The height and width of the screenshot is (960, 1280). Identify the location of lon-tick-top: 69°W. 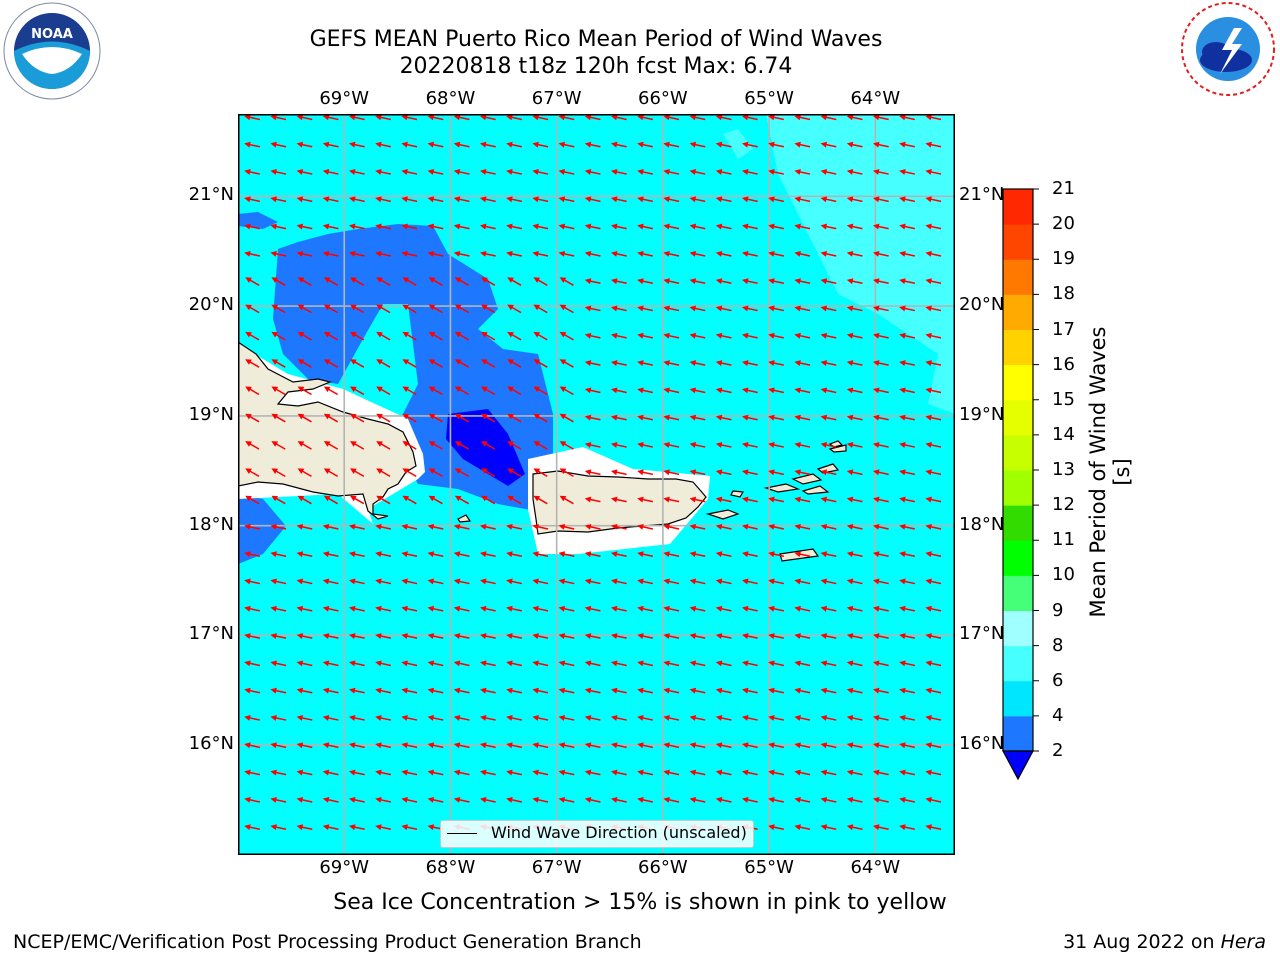
(344, 98).